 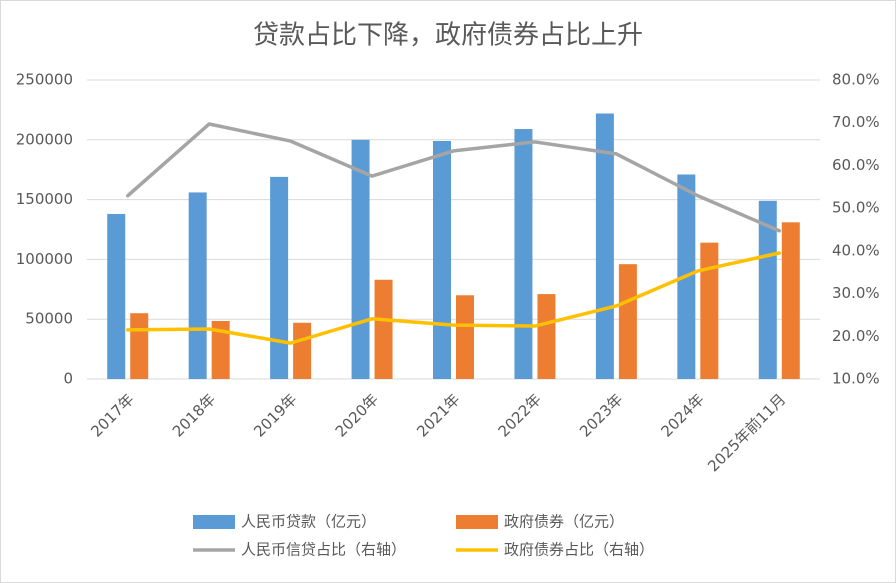 What do you see at coordinates (308, 522) in the screenshot?
I see `legend-label: 人民币贷款（亿元）` at bounding box center [308, 522].